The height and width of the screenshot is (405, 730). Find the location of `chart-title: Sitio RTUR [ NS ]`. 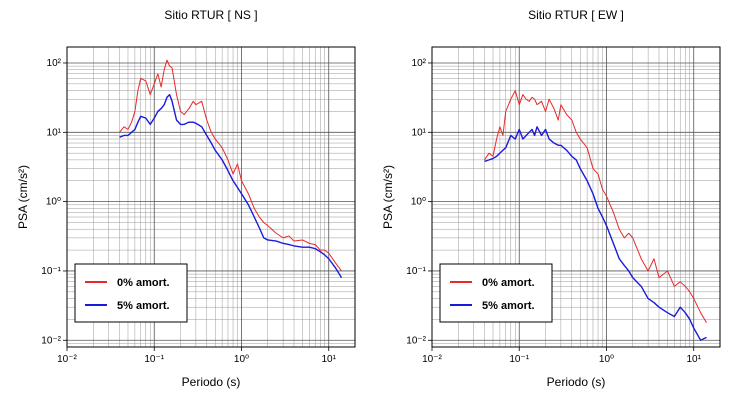

chart-title: Sitio RTUR [ NS ] is located at coordinates (210, 15).